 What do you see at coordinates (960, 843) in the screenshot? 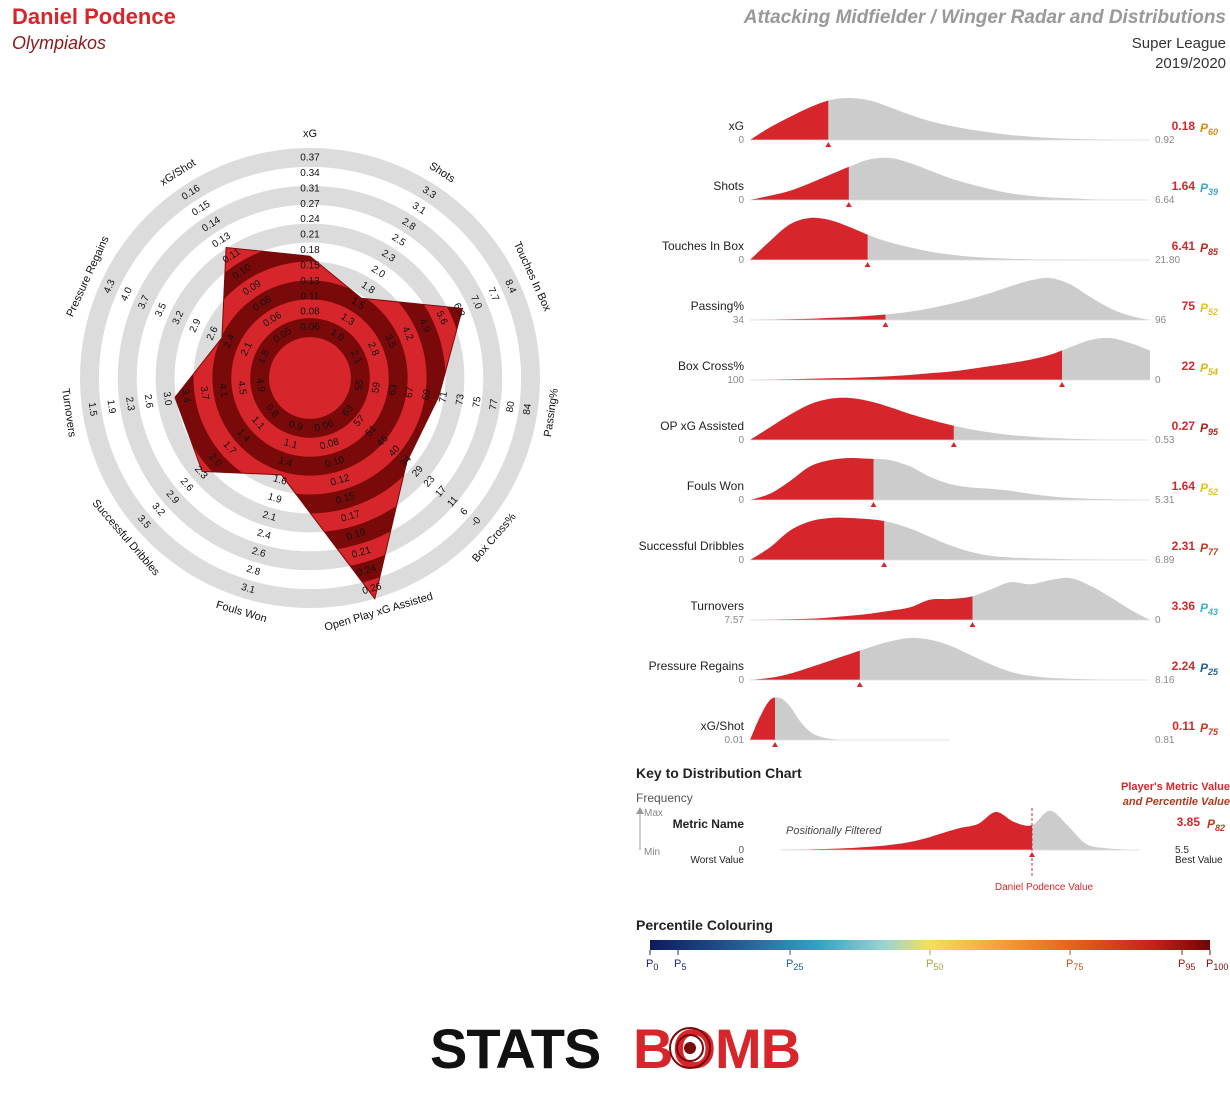
I see `key-distribution` at bounding box center [960, 843].